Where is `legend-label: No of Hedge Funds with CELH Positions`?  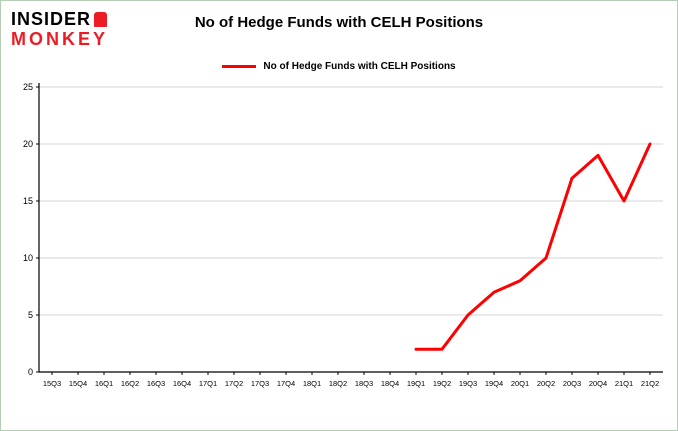 legend-label: No of Hedge Funds with CELH Positions is located at coordinates (359, 66).